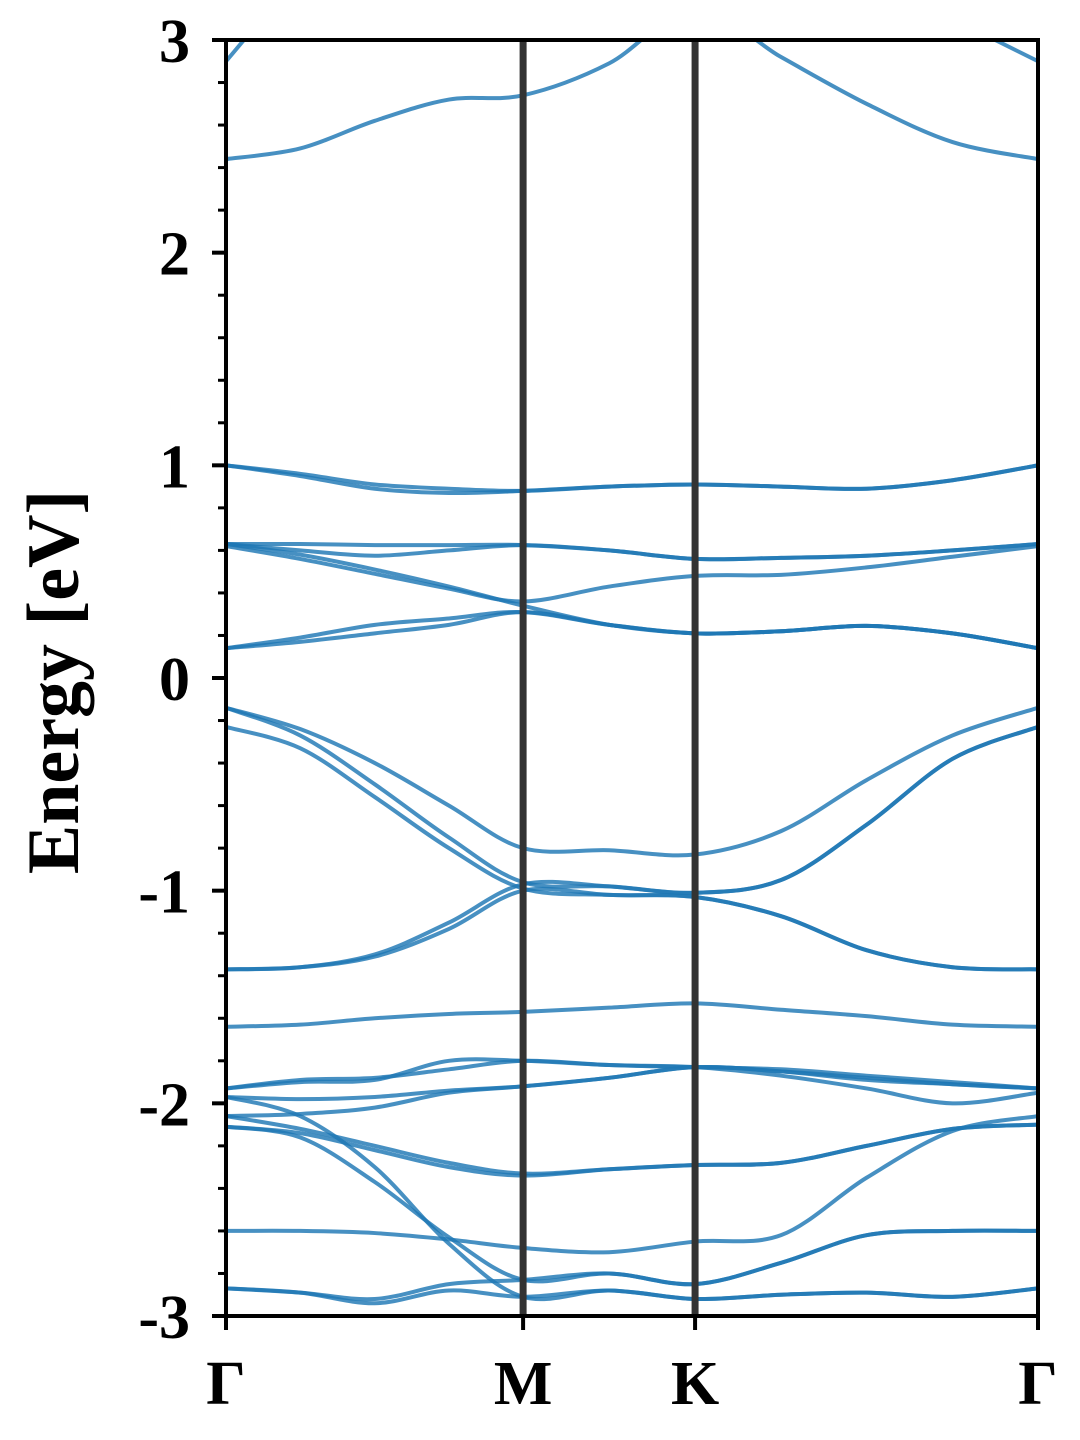  I want to click on y-axis: -3 -2 -1 0 1 2 3, so click(182, 680).